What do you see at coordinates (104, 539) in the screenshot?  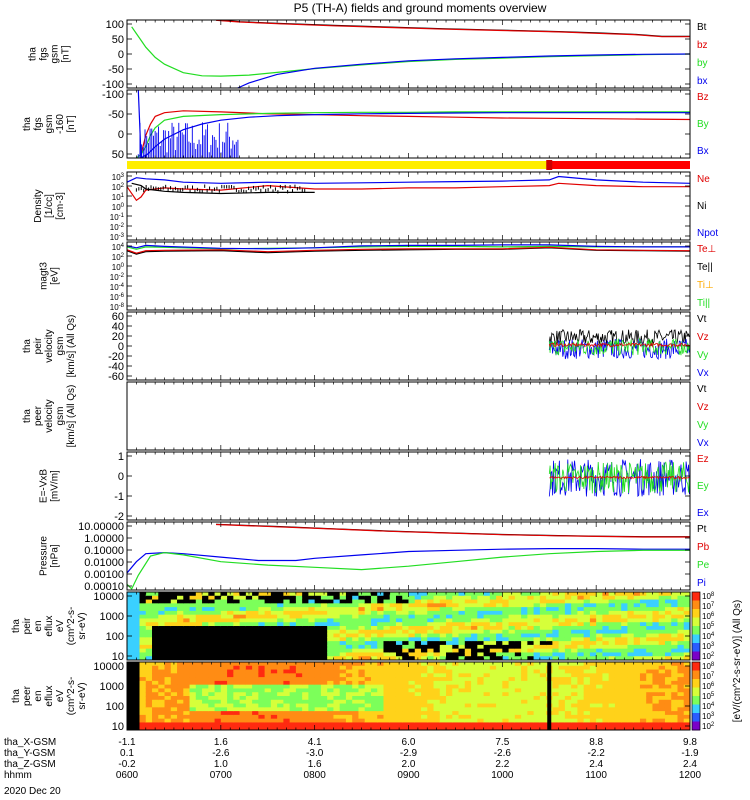 I see `y-tick-label: 1.00000` at bounding box center [104, 539].